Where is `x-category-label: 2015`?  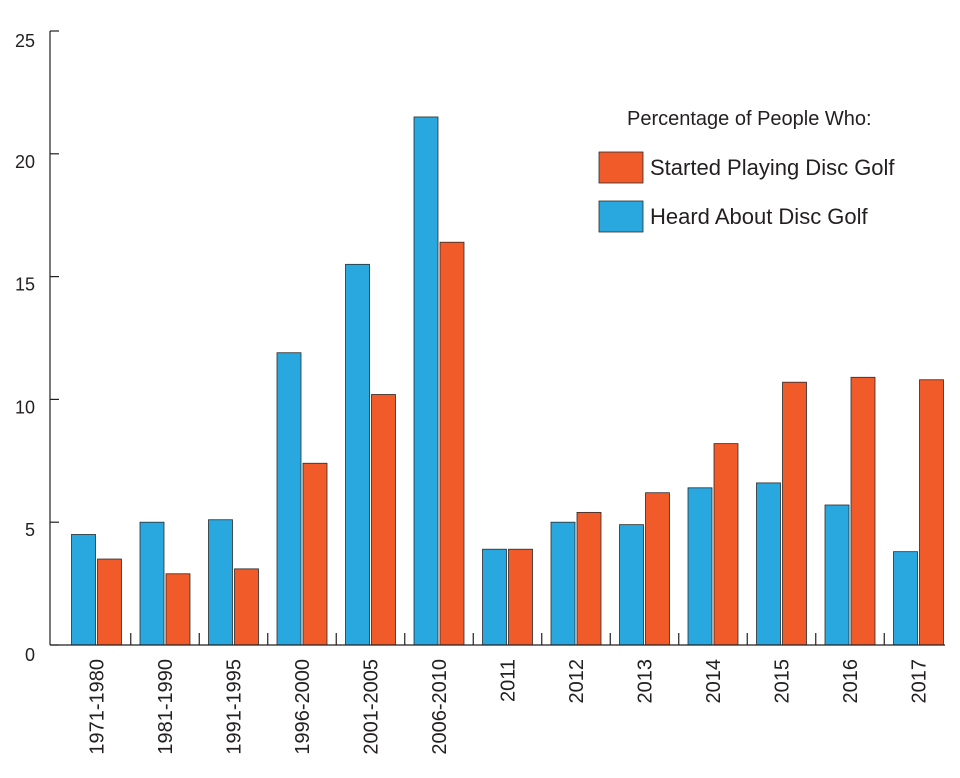
x-category-label: 2015 is located at coordinates (783, 681).